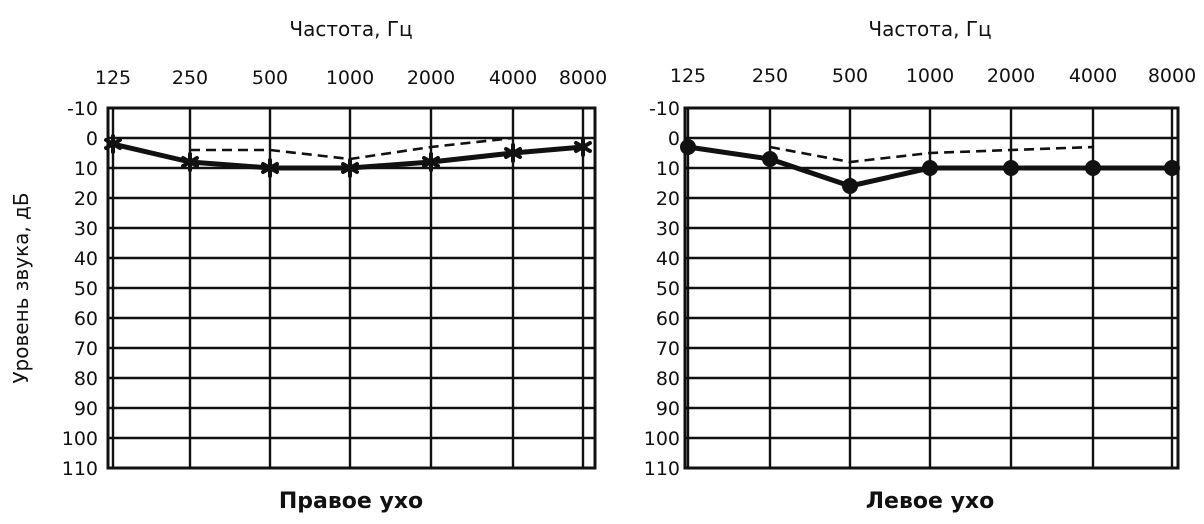  What do you see at coordinates (21, 287) in the screenshot?
I see `y-axis-title: Уровень звука, дБ` at bounding box center [21, 287].